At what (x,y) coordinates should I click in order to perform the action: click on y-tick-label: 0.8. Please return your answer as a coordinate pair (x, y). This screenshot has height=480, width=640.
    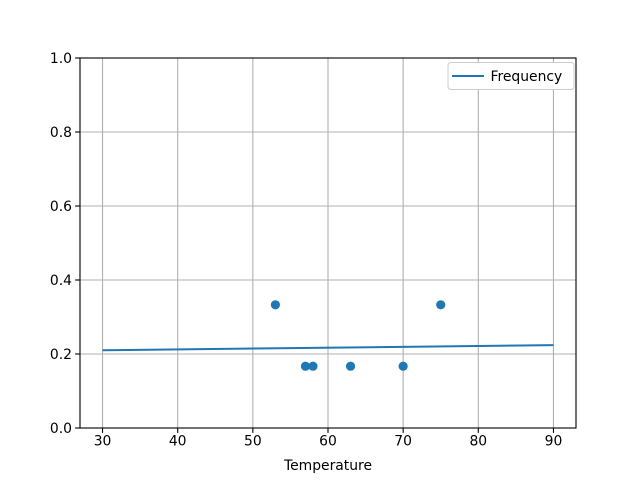
    Looking at the image, I should click on (61, 133).